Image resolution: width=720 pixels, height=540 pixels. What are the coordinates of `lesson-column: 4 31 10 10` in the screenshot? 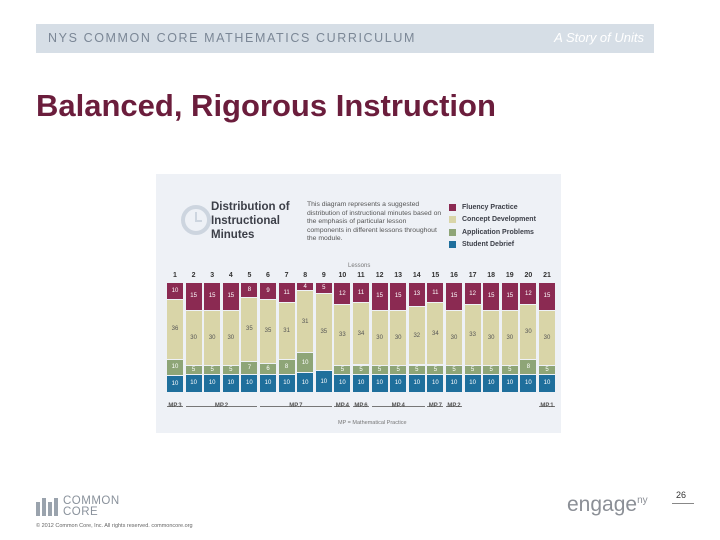 It's located at (305, 338).